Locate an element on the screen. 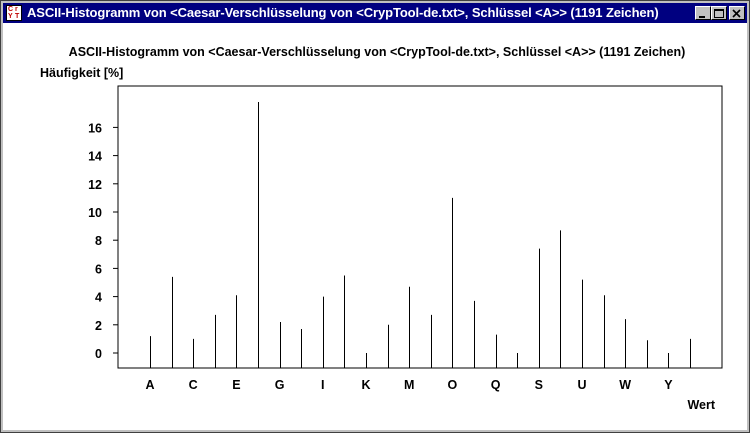 This screenshot has height=435, width=750. x-tick-label: I is located at coordinates (322, 385).